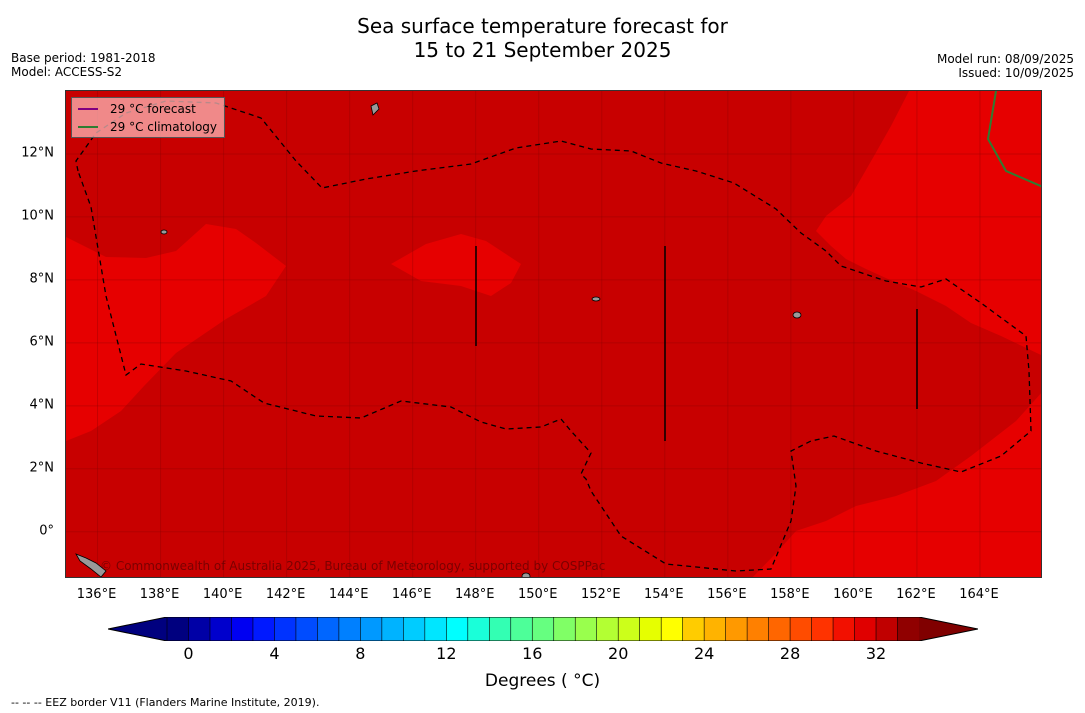 This screenshot has width=1085, height=713. Describe the element at coordinates (91, 565) in the screenshot. I see `island-new-guinea-coast` at that location.